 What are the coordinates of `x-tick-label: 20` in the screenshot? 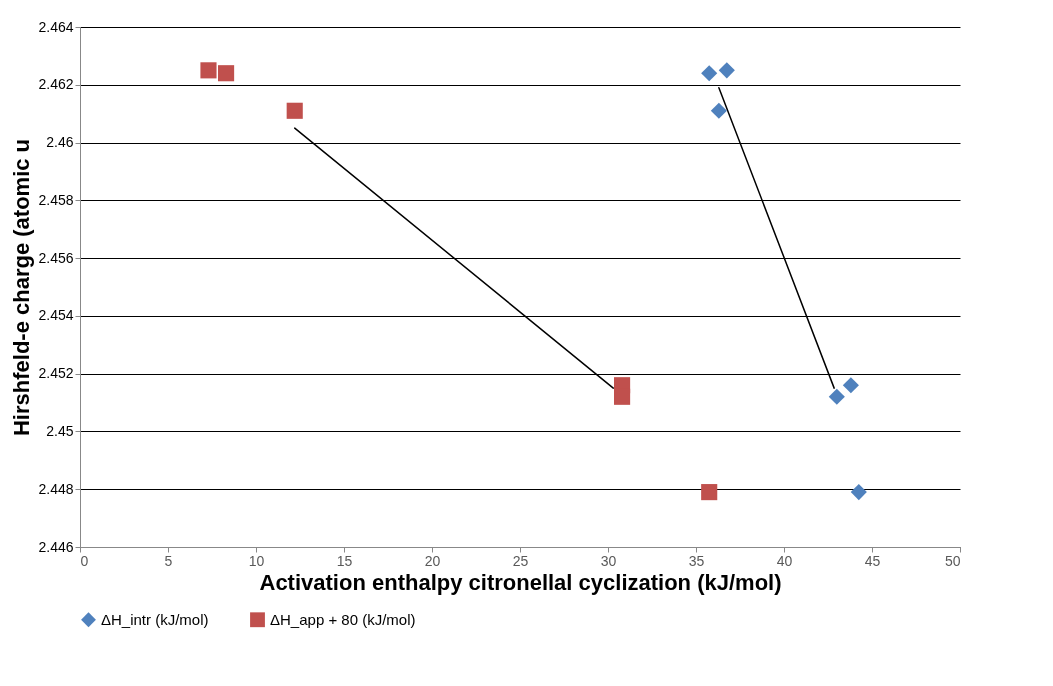 It's located at (432, 560).